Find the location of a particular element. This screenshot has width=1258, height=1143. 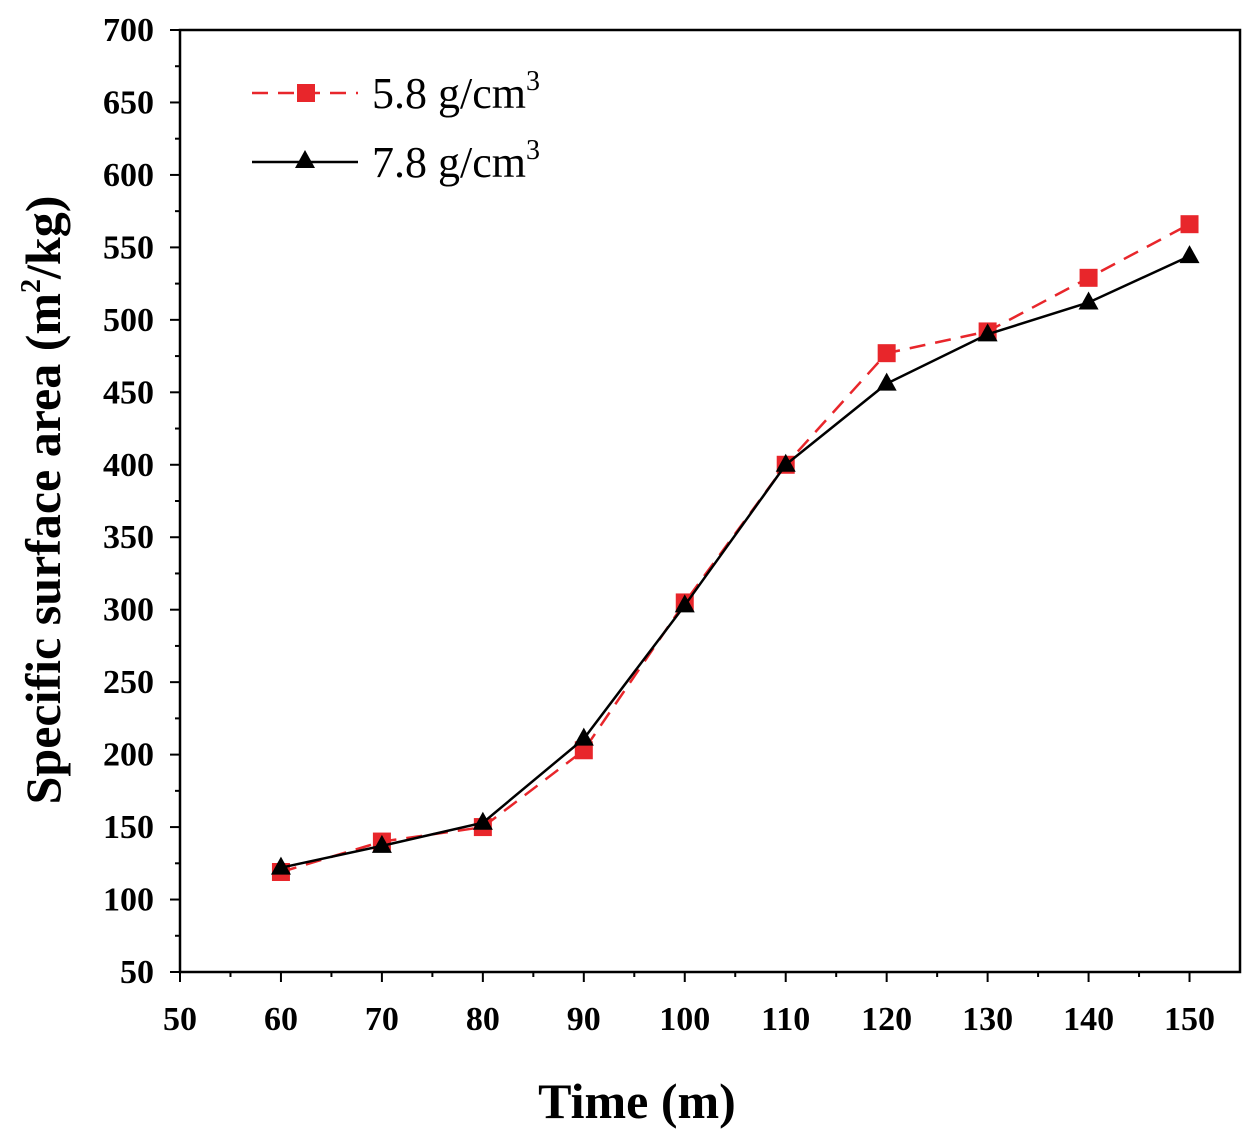

y-tick-label: 500 is located at coordinates (128, 320).